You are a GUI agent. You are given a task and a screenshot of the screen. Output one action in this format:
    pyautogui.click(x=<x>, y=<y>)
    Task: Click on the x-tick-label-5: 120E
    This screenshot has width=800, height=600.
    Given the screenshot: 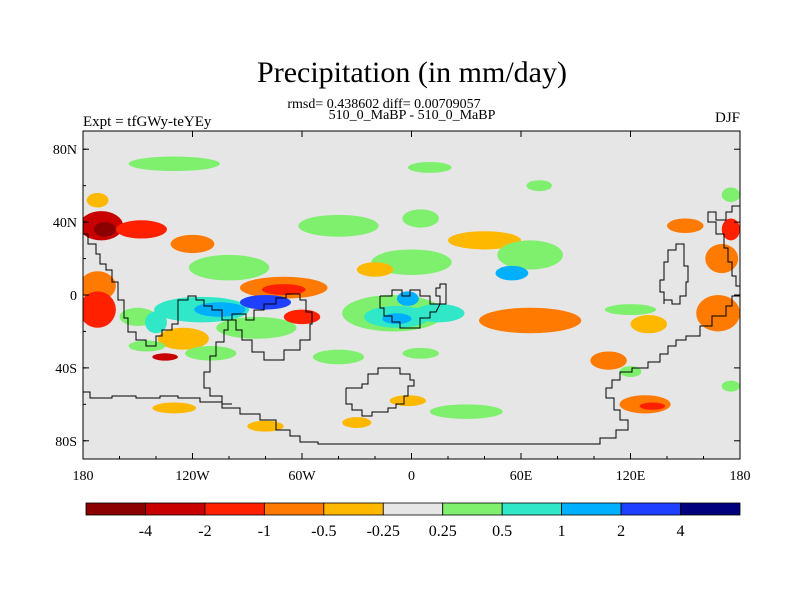 What is the action you would take?
    pyautogui.click(x=631, y=476)
    